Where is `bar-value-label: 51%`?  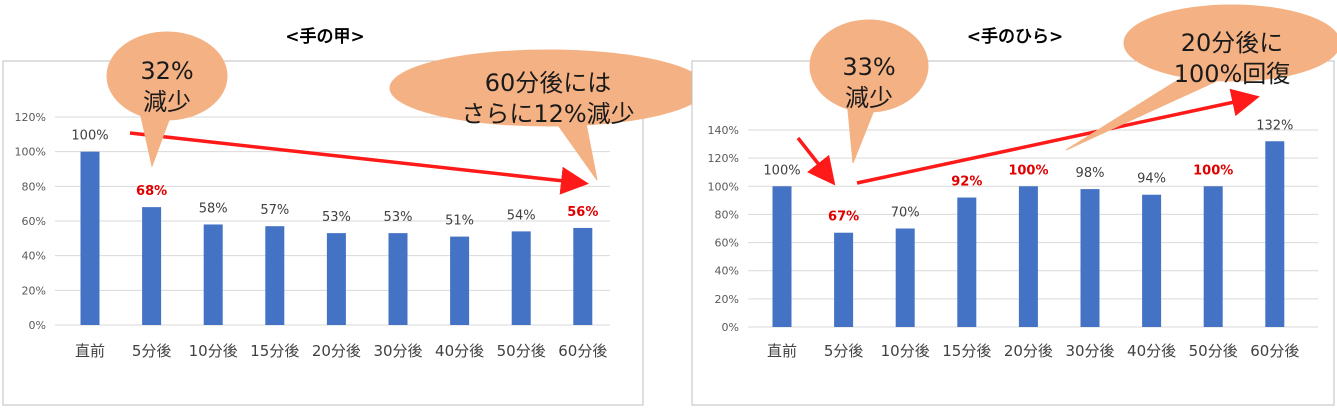
bar-value-label: 51% is located at coordinates (459, 221).